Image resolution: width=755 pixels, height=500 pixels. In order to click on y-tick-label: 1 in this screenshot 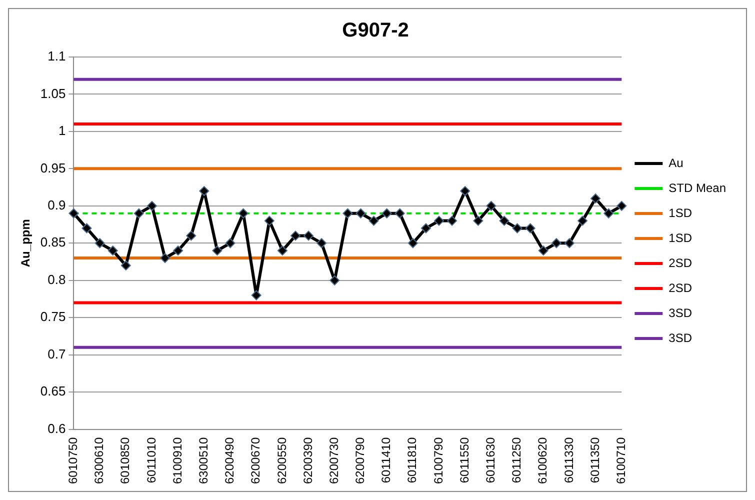, I will do `click(62, 130)`.